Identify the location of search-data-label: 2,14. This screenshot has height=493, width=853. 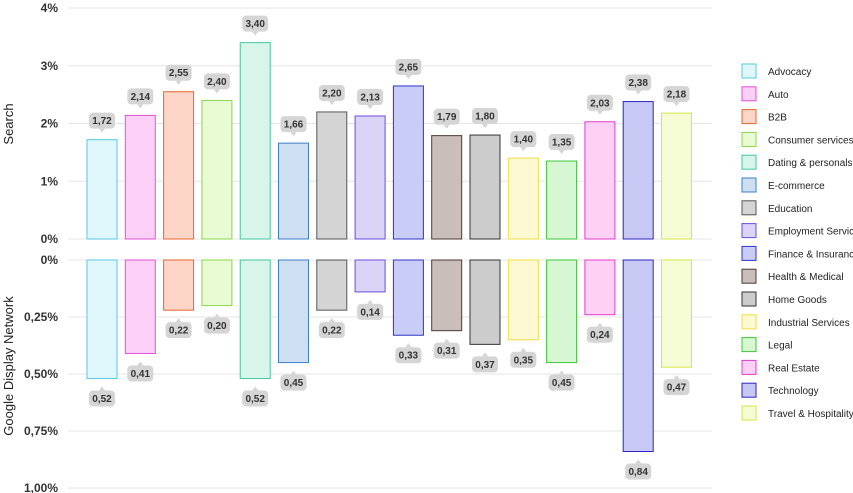
(140, 98).